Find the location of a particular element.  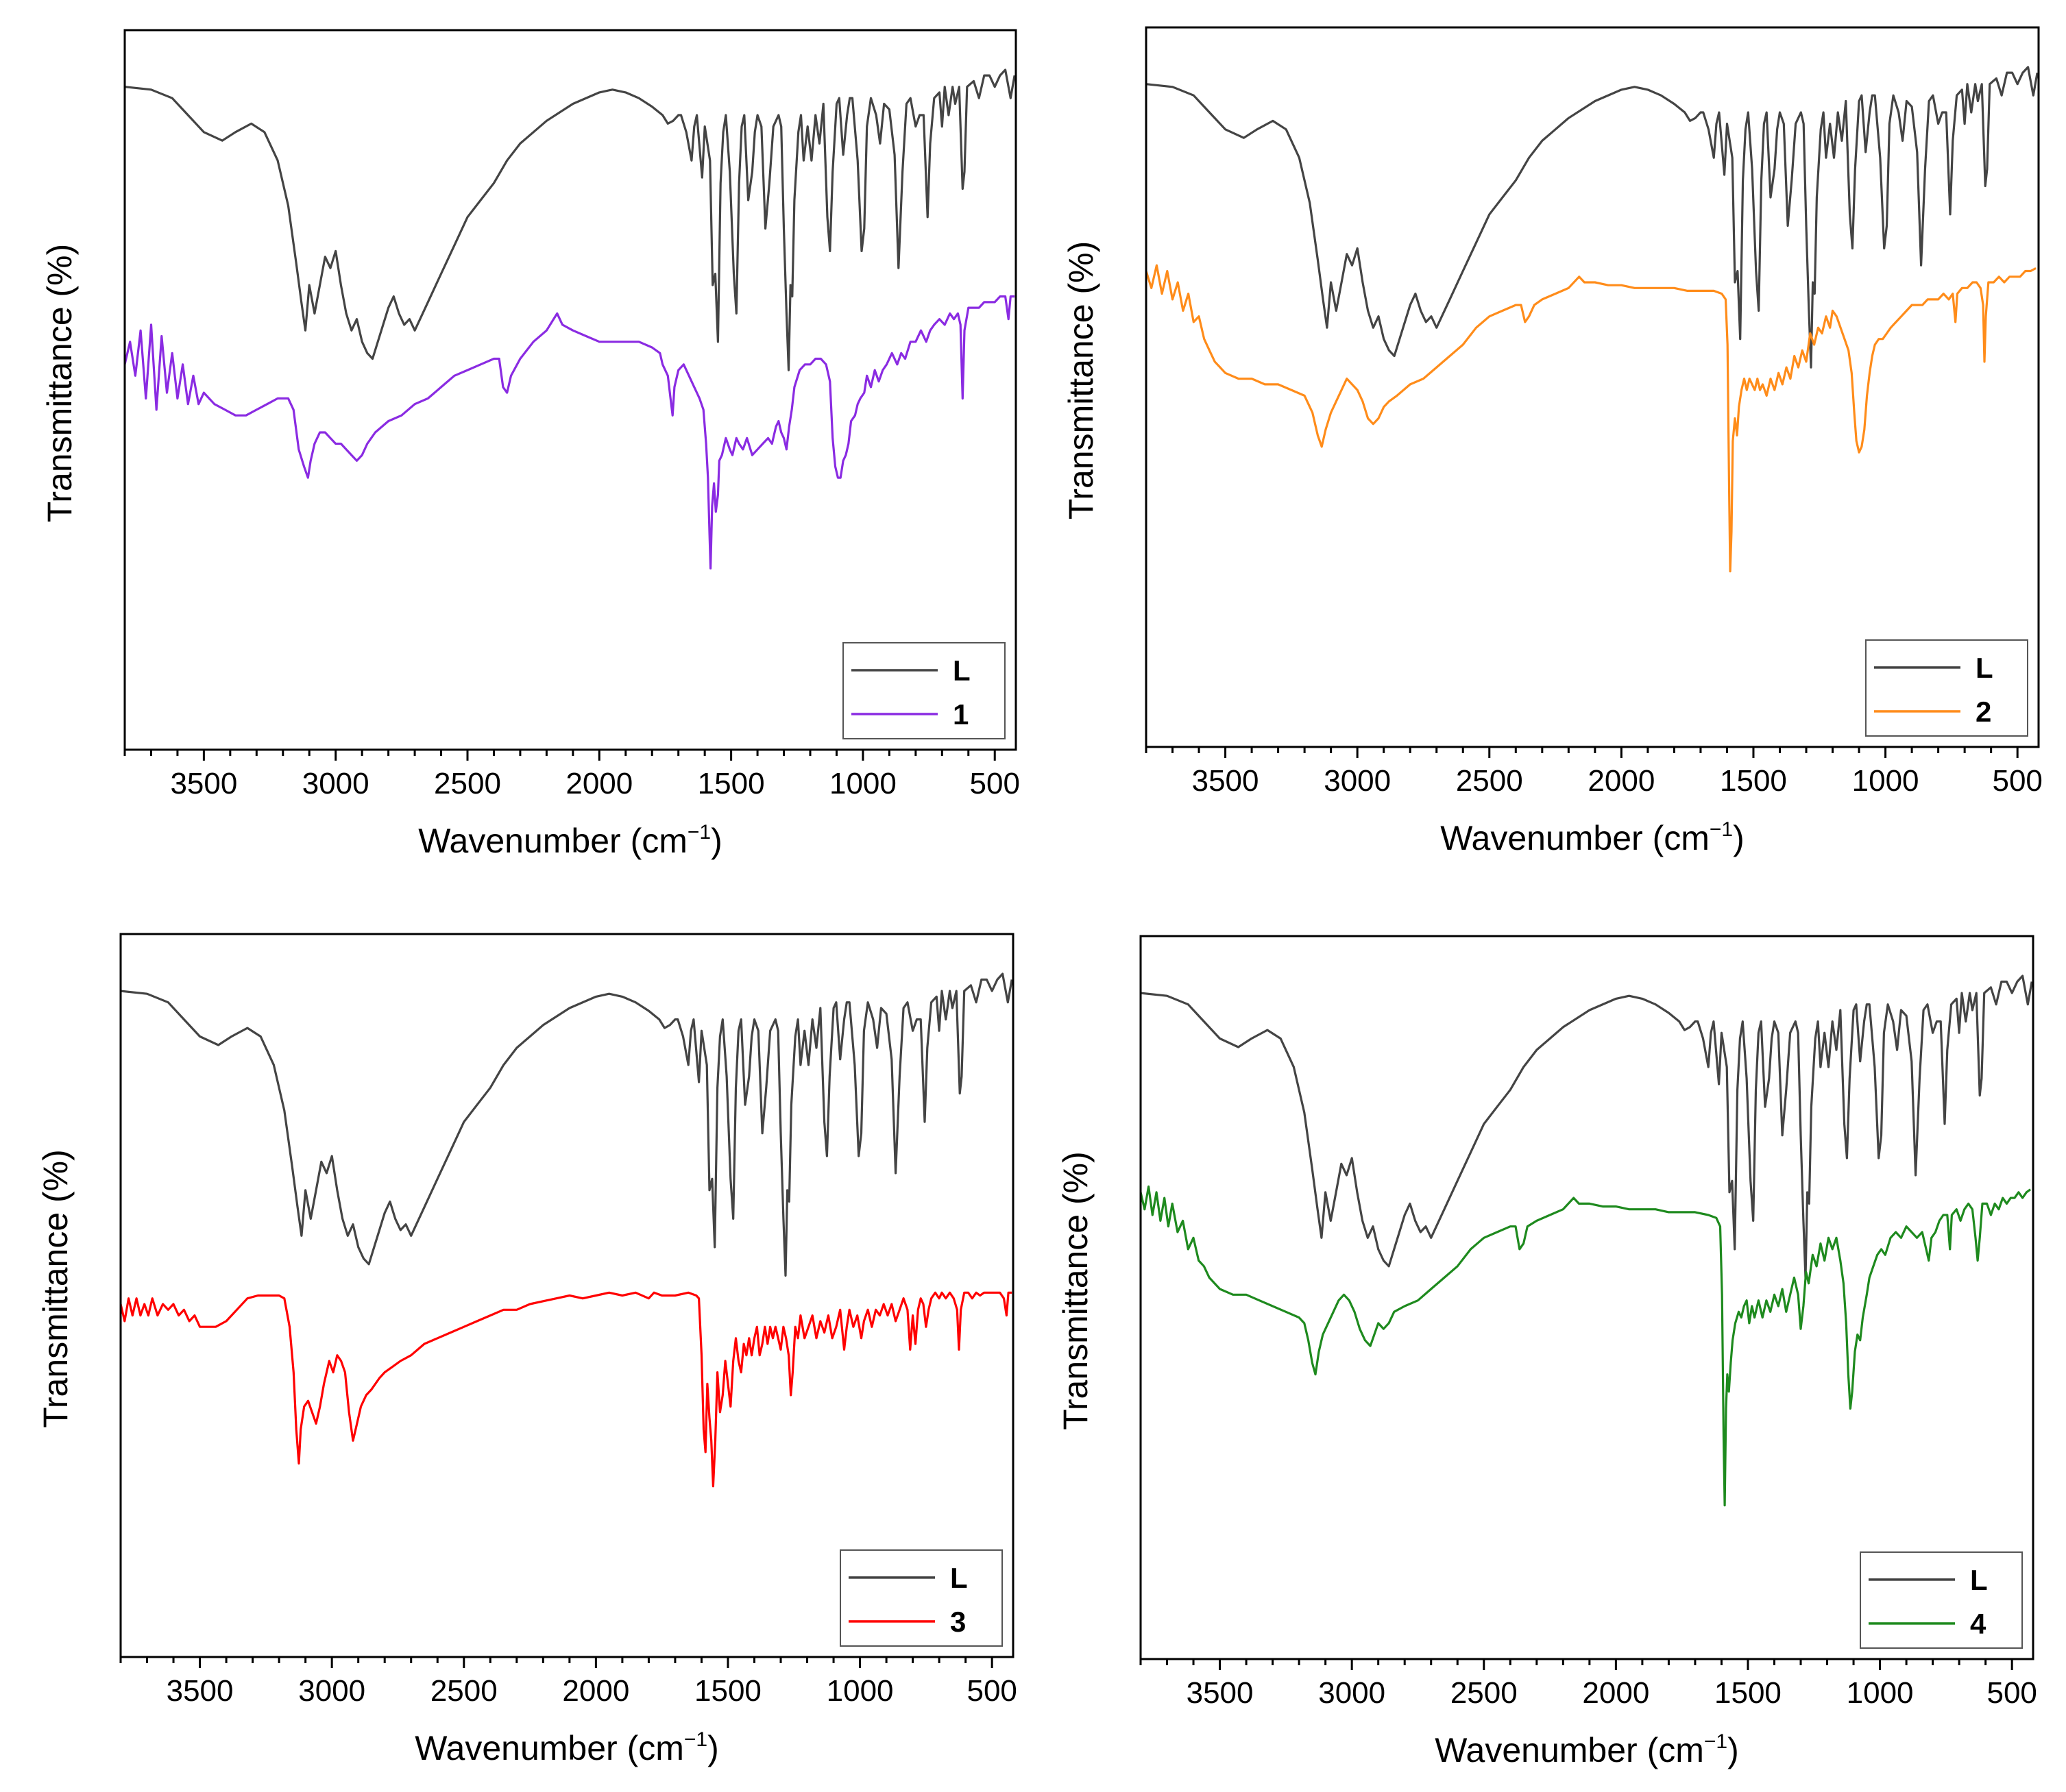

legend-label-2: 2 is located at coordinates (1983, 712).